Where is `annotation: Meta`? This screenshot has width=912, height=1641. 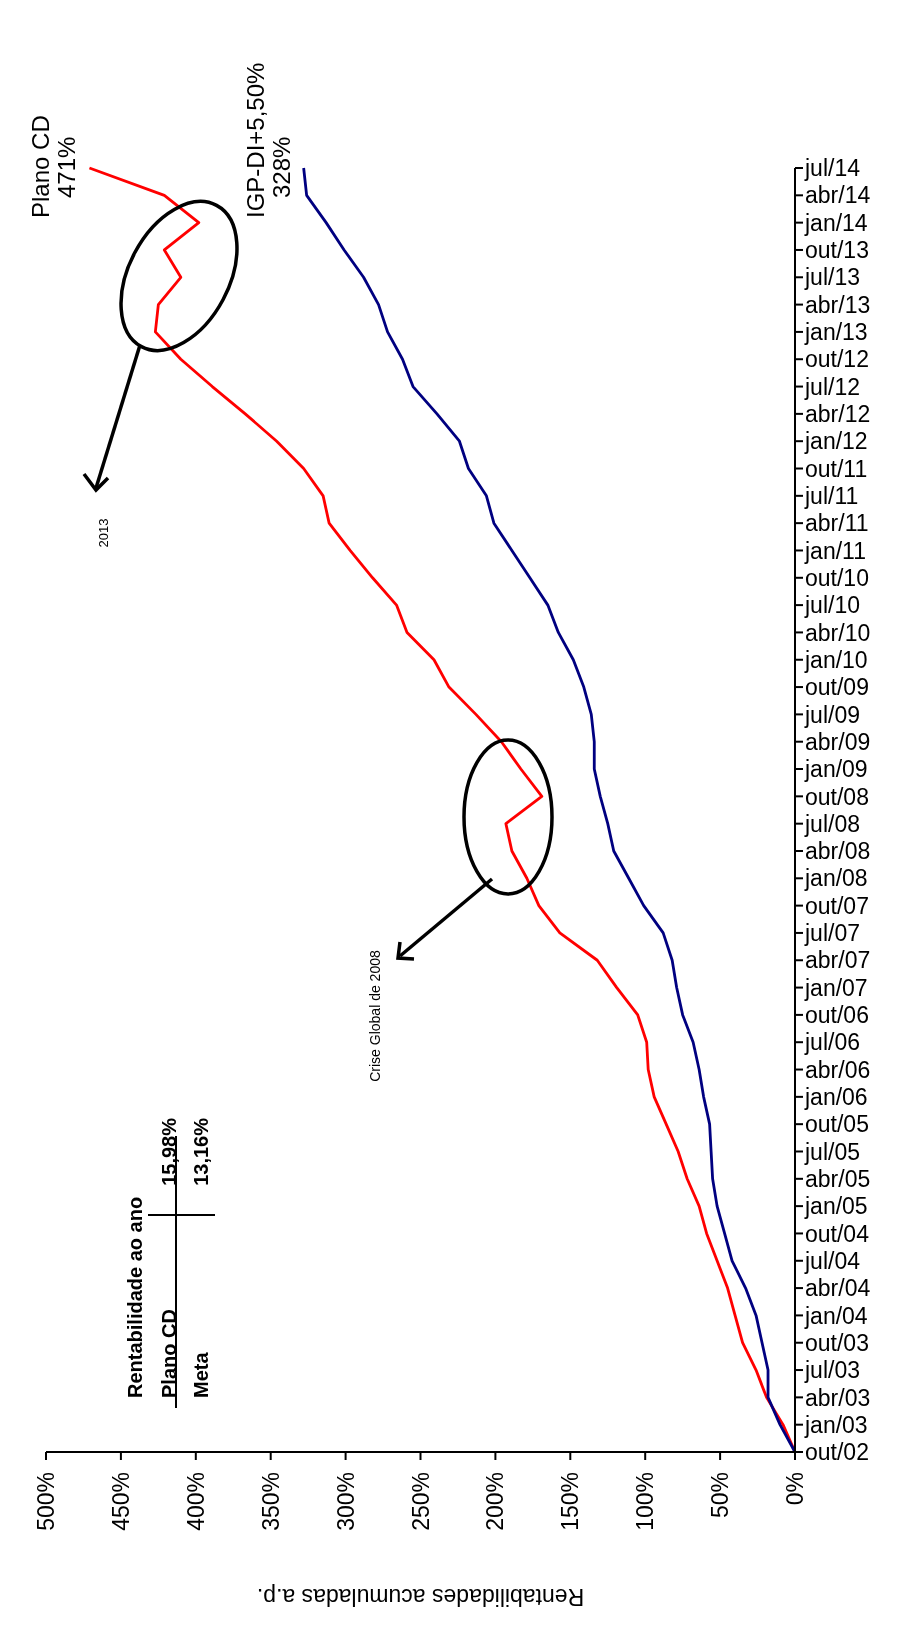 annotation: Meta is located at coordinates (201, 1374).